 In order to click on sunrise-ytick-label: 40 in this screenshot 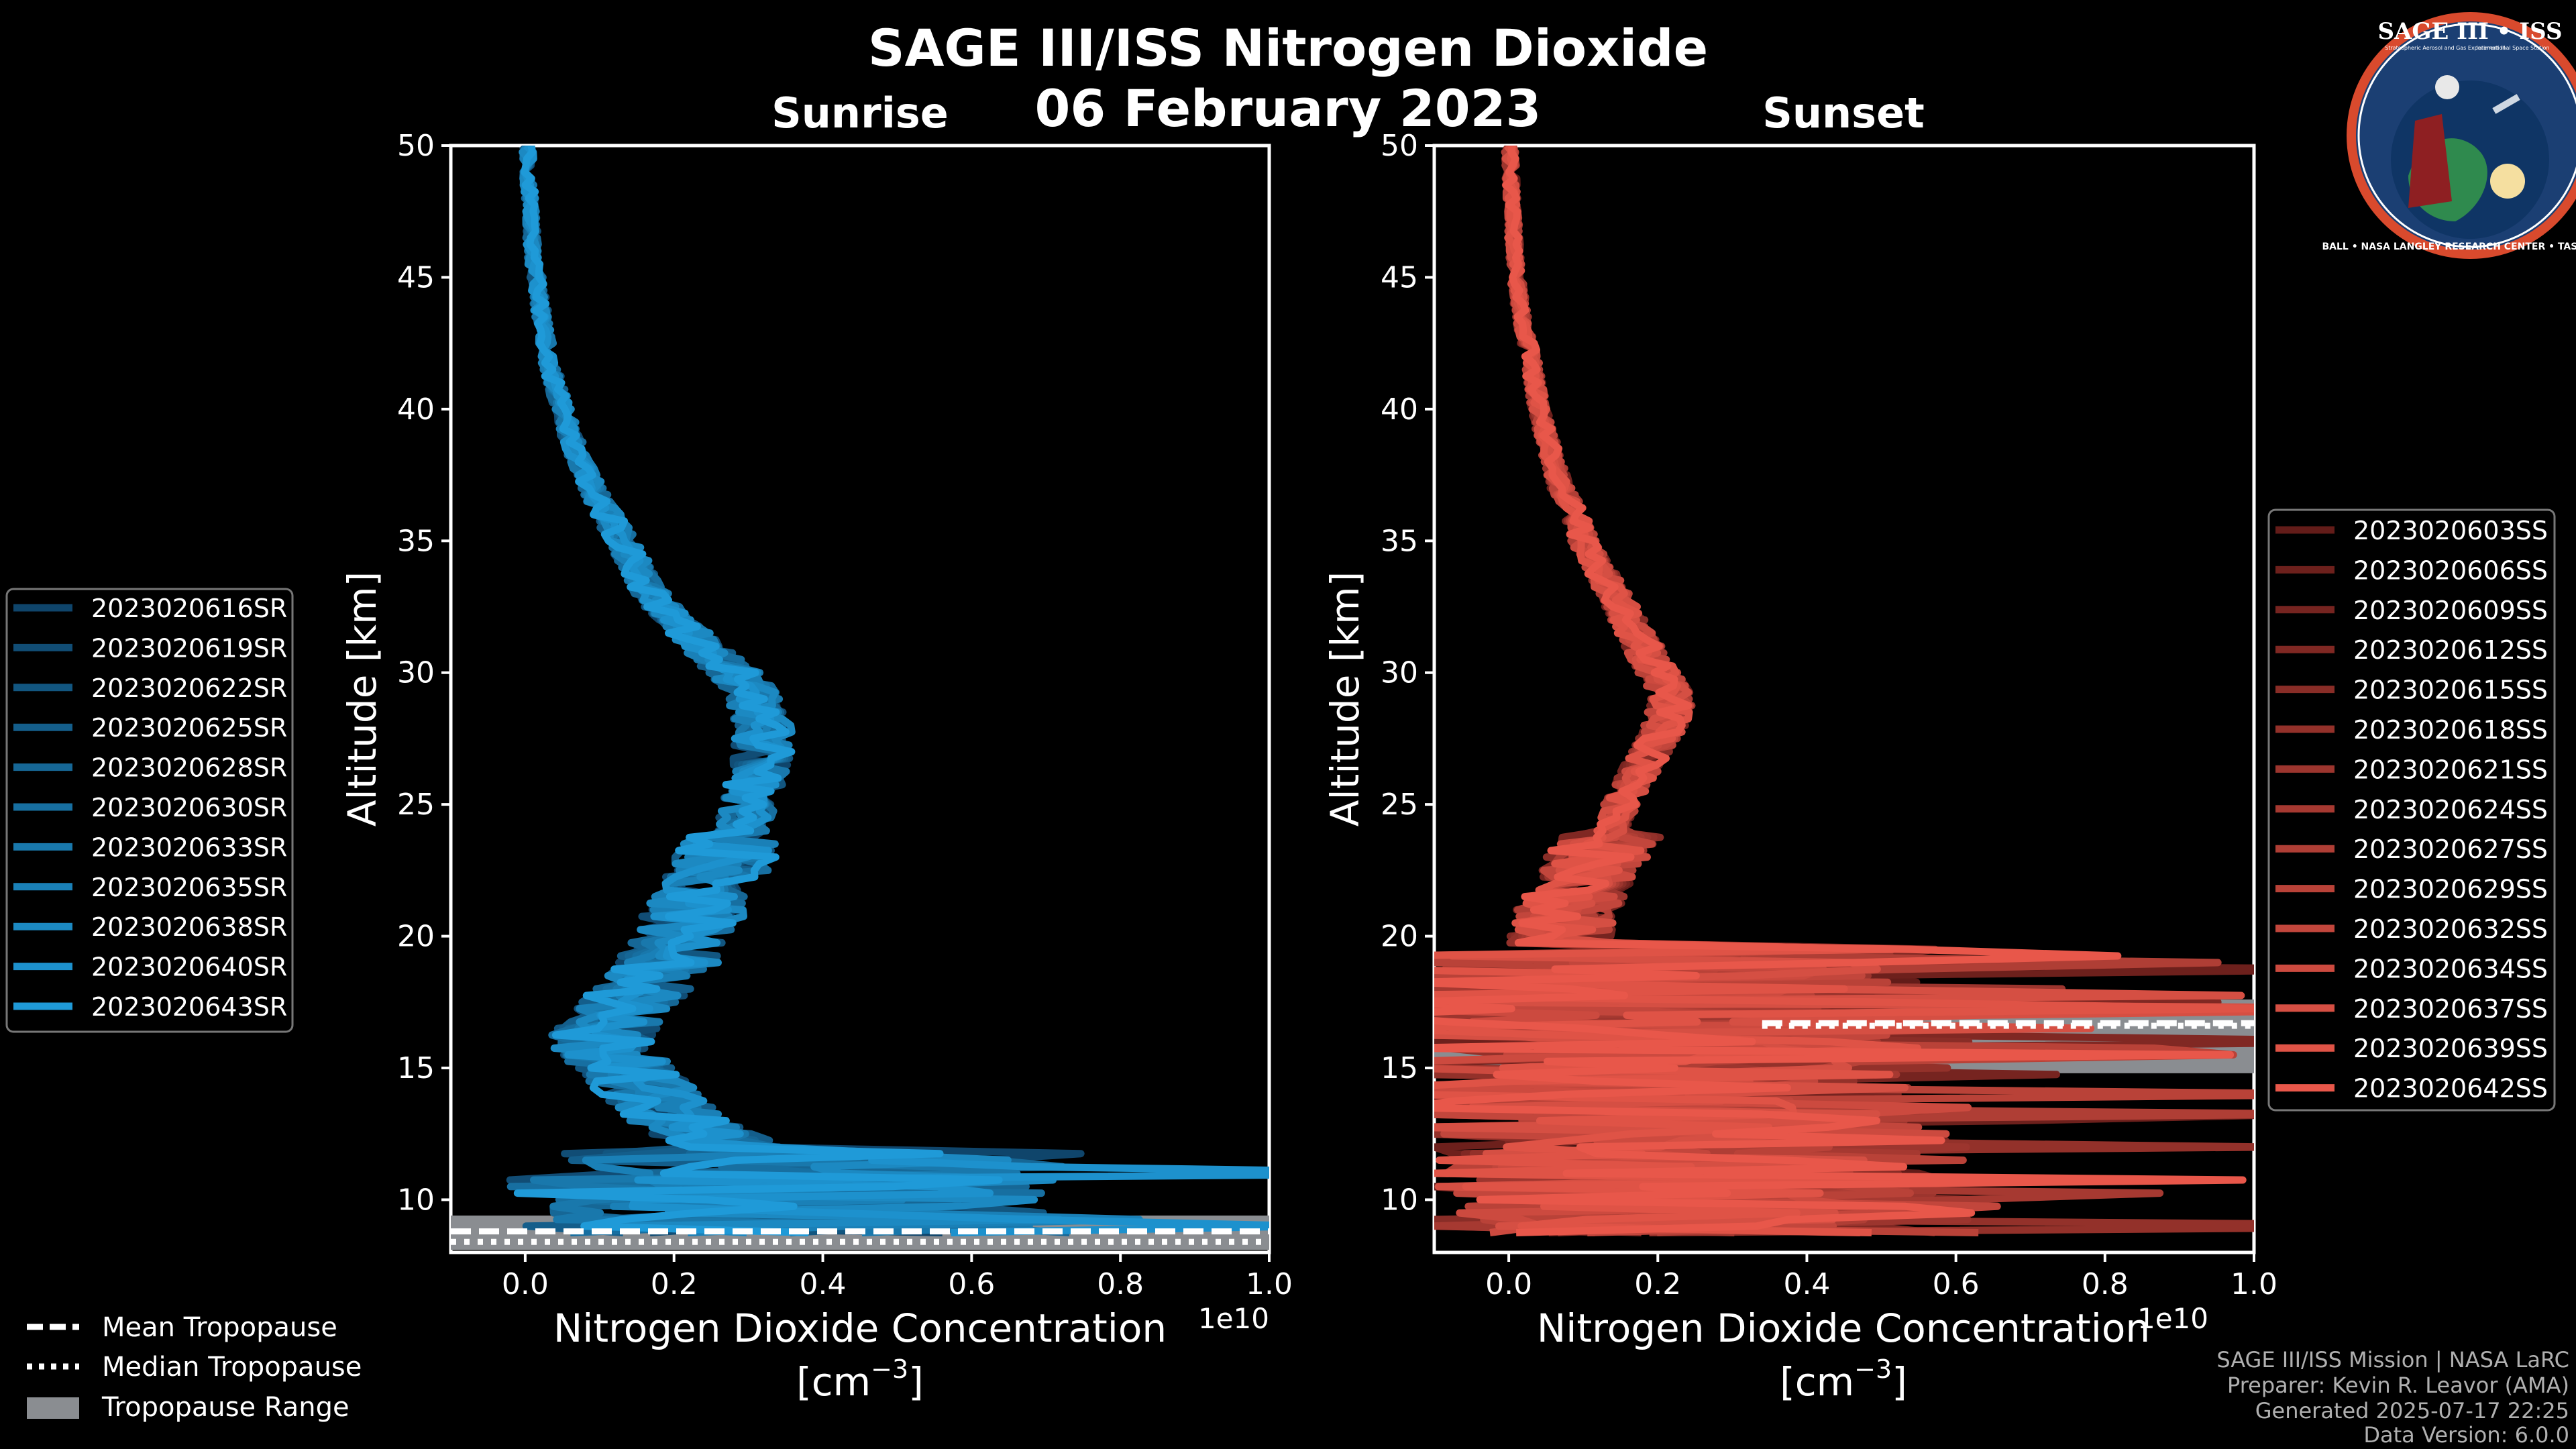, I will do `click(416, 409)`.